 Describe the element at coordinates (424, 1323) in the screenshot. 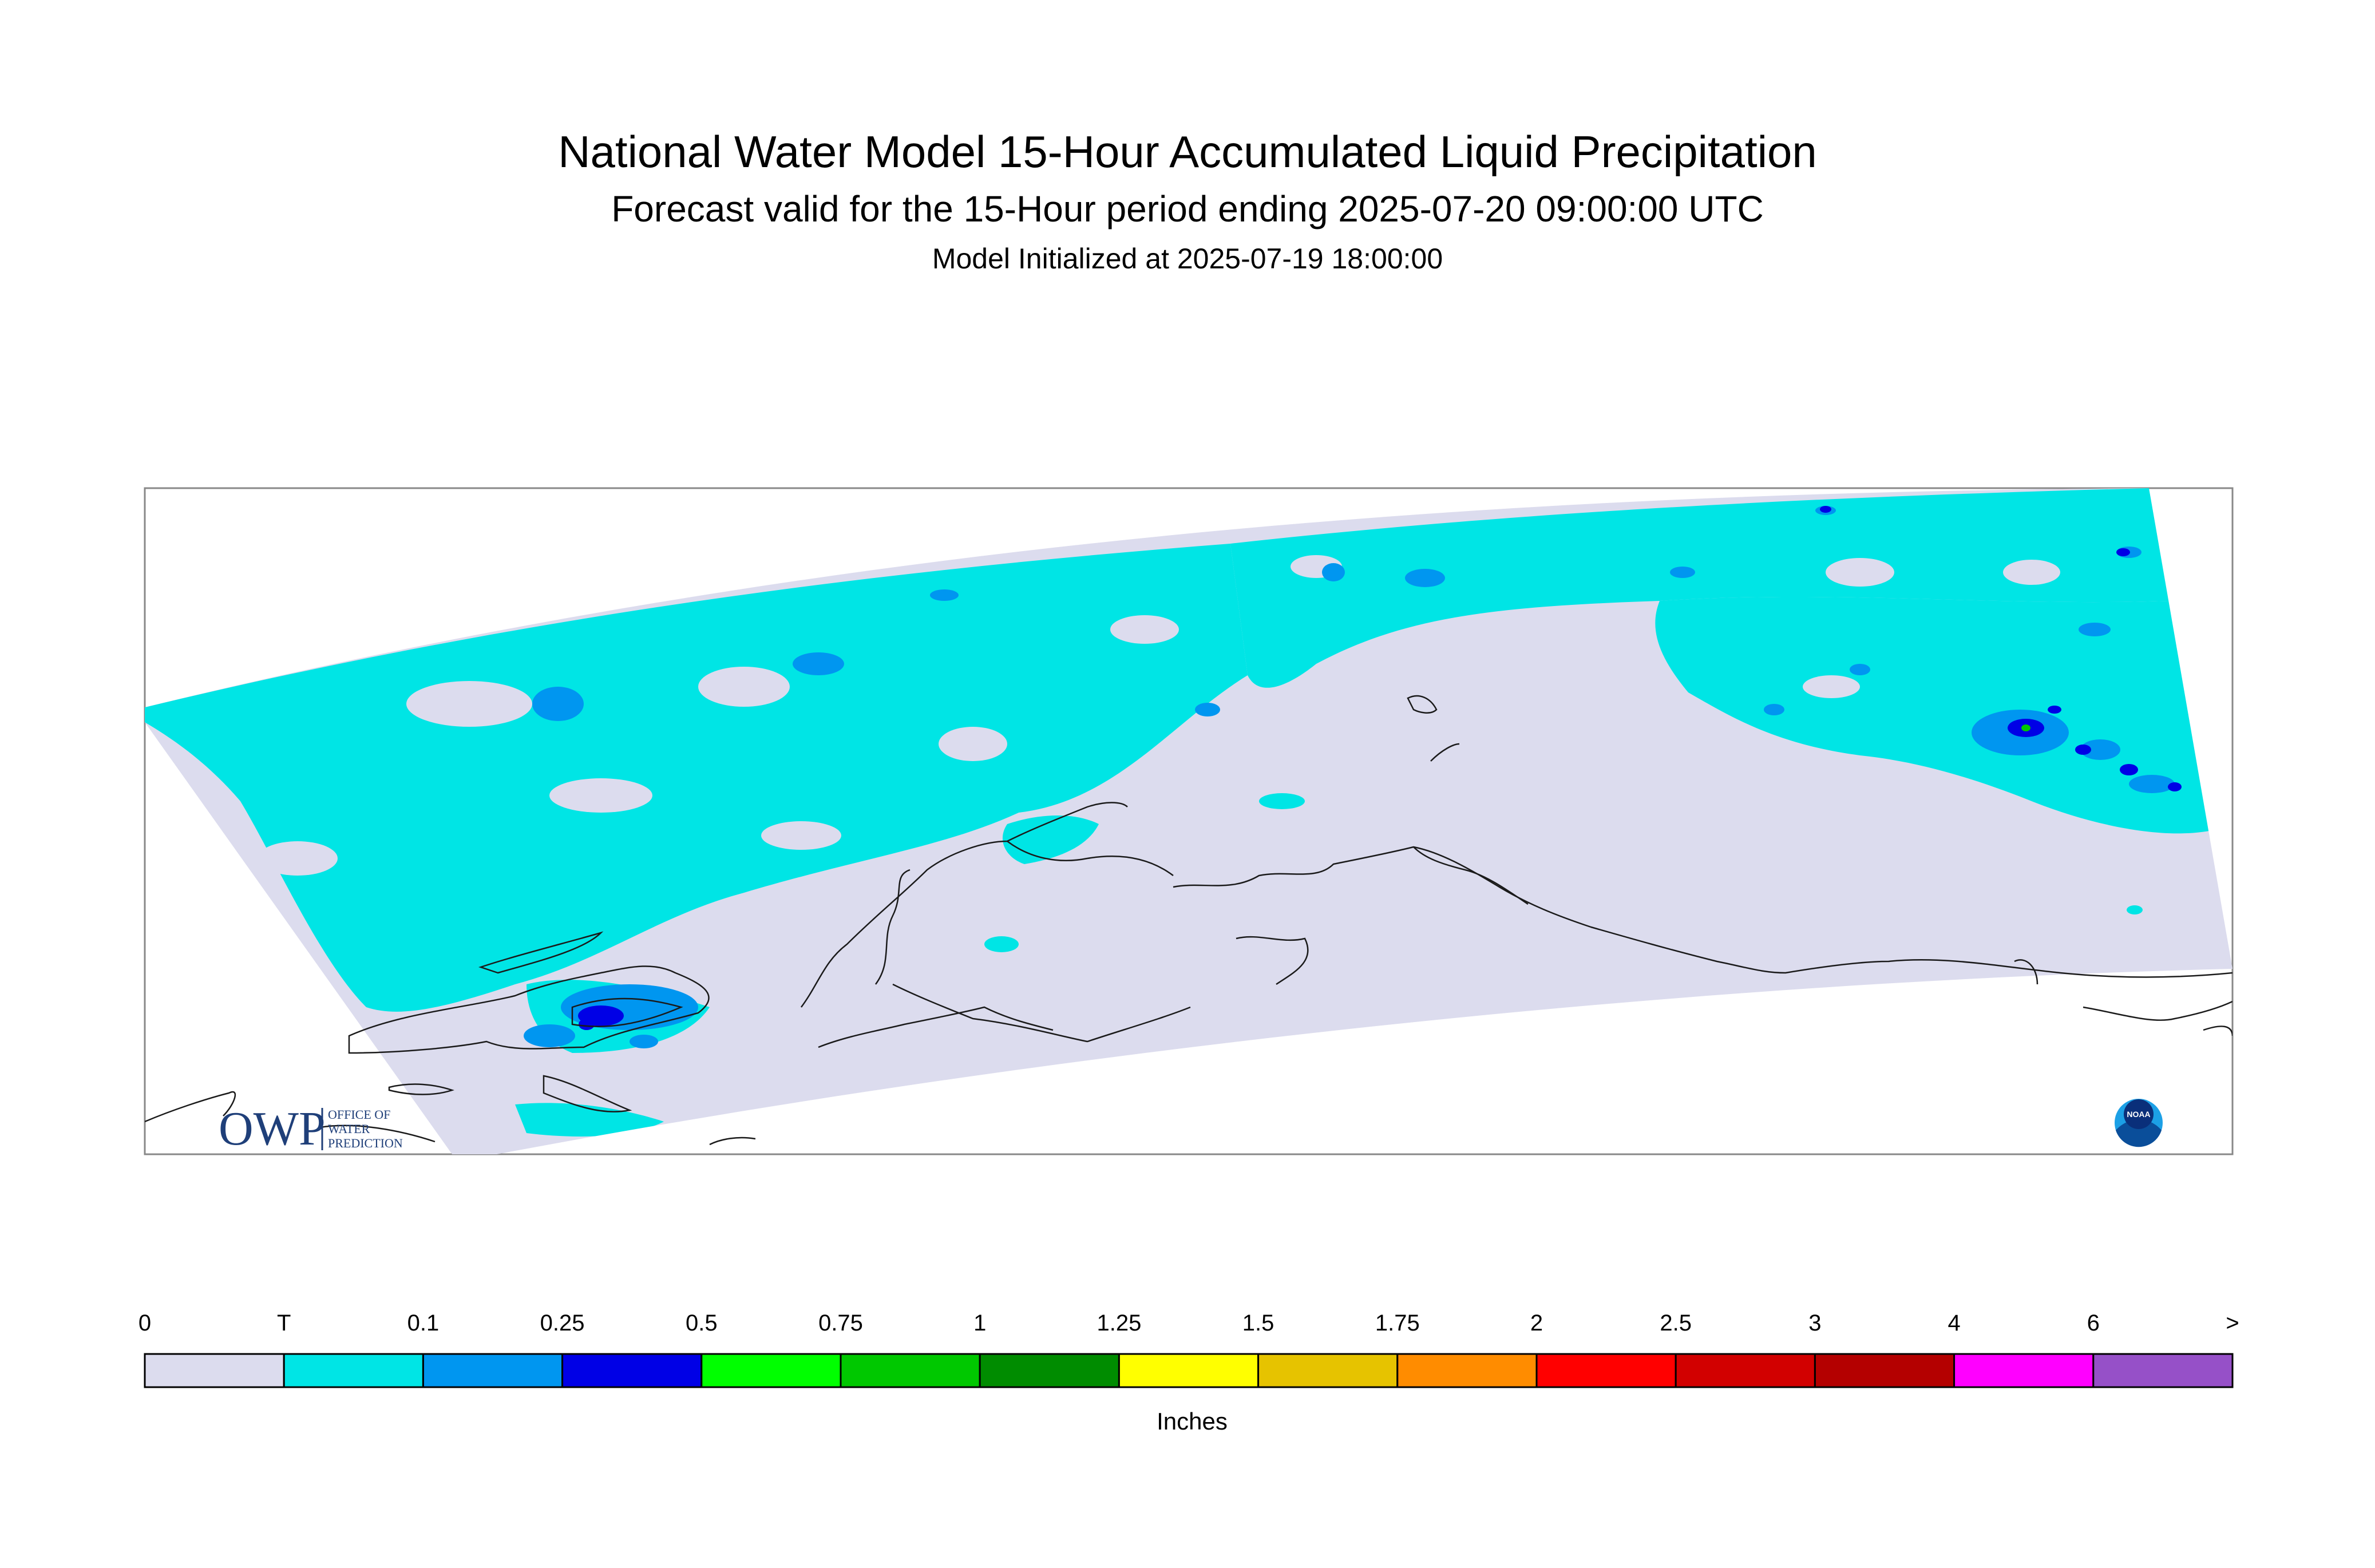

I see `legend-tick-label: 0.1` at that location.